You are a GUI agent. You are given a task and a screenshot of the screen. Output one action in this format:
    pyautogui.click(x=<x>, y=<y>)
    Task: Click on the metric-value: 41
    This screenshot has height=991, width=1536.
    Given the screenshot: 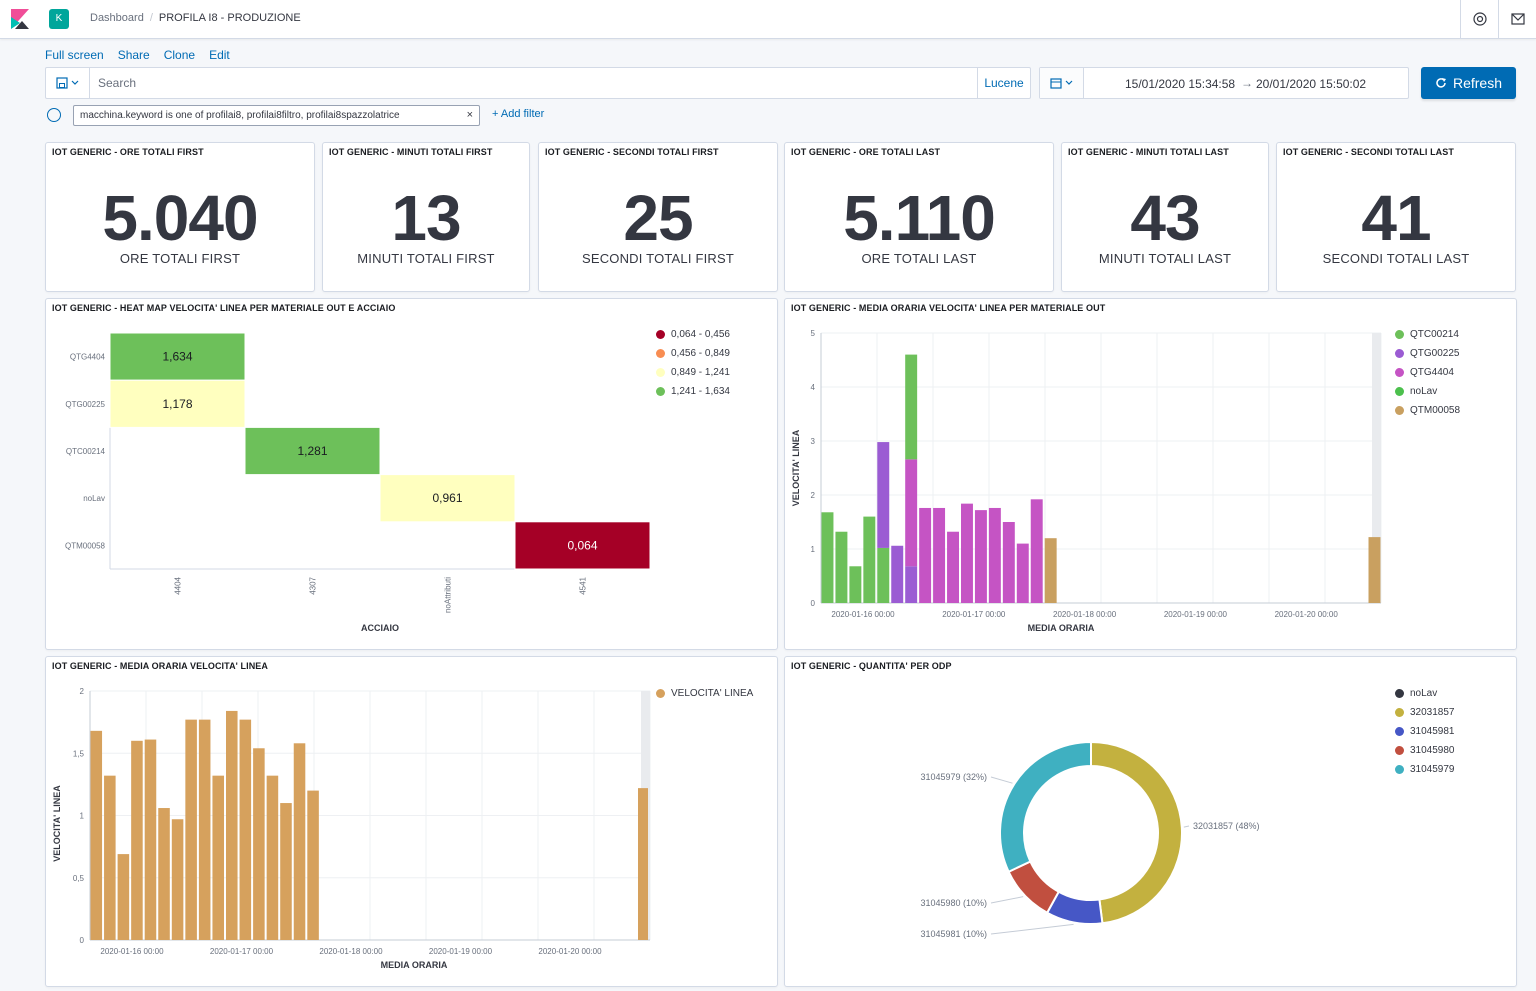 What is the action you would take?
    pyautogui.click(x=1396, y=218)
    